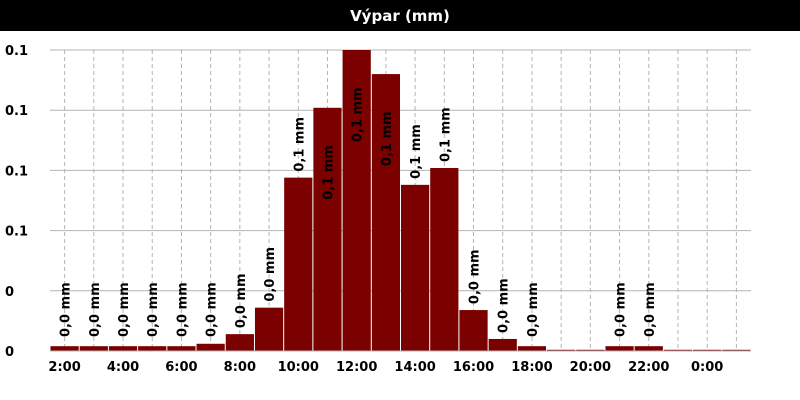 The image size is (800, 400). I want to click on x-tick-label: 14:00, so click(414, 367).